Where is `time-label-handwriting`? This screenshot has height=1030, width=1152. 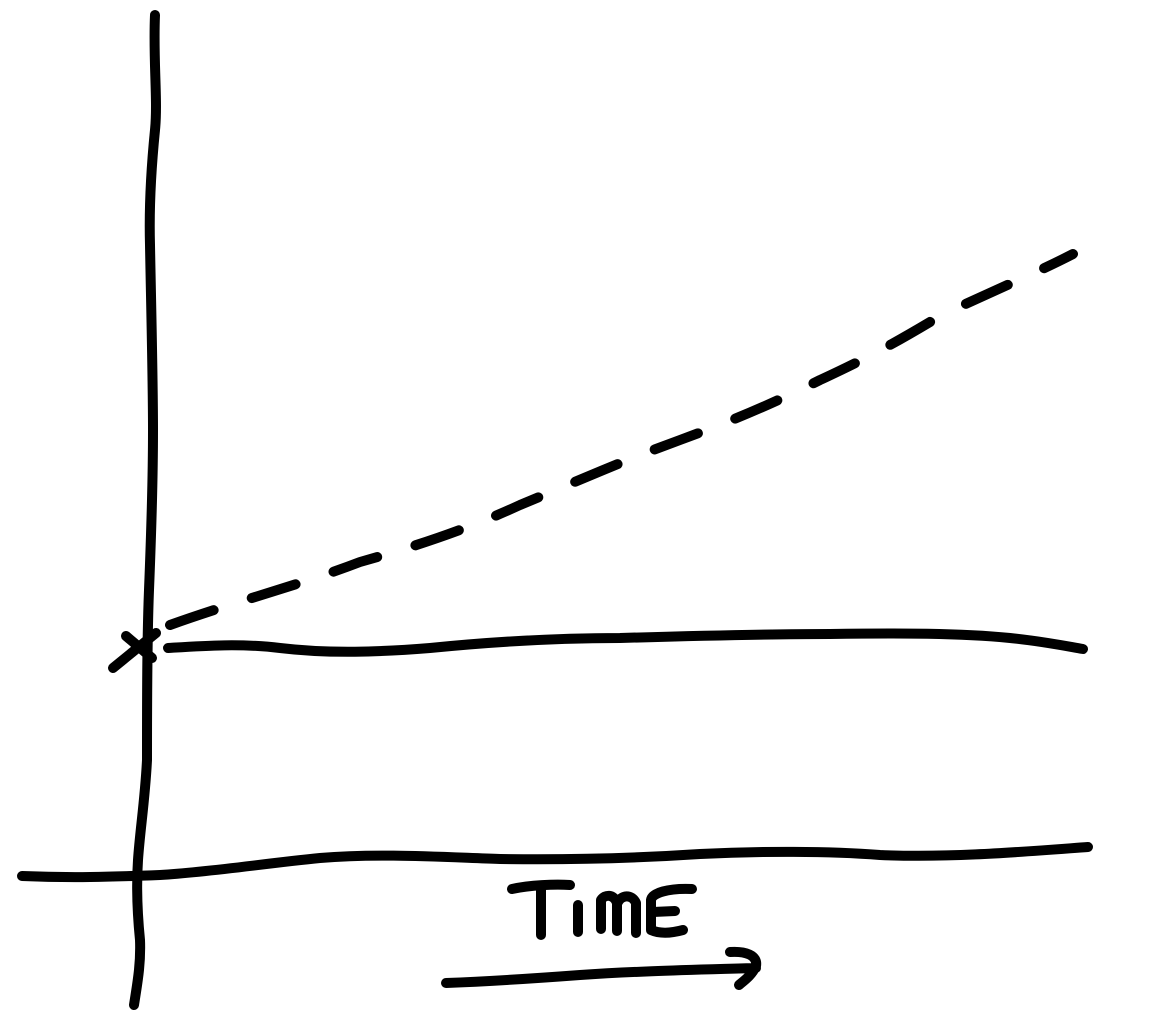
time-label-handwriting is located at coordinates (602, 909).